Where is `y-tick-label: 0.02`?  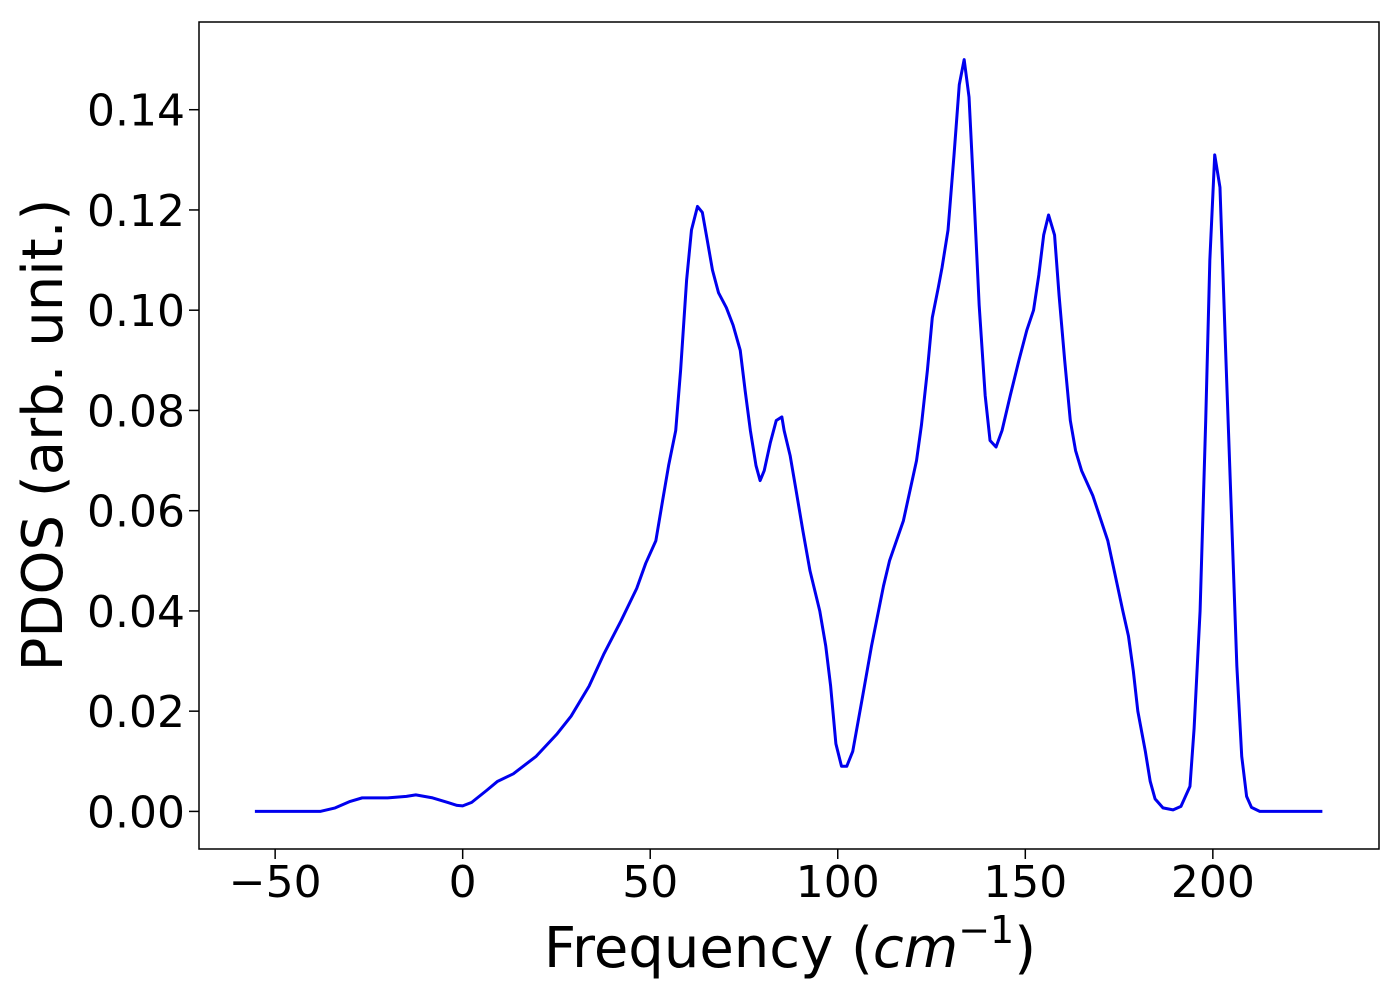 y-tick-label: 0.02 is located at coordinates (136, 712).